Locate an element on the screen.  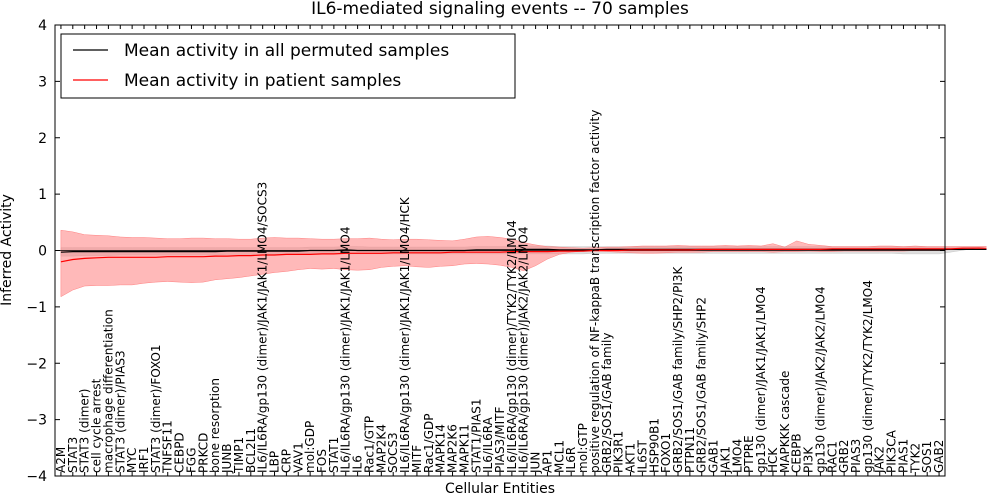
x-category-label: TYK2 is located at coordinates (915, 458).